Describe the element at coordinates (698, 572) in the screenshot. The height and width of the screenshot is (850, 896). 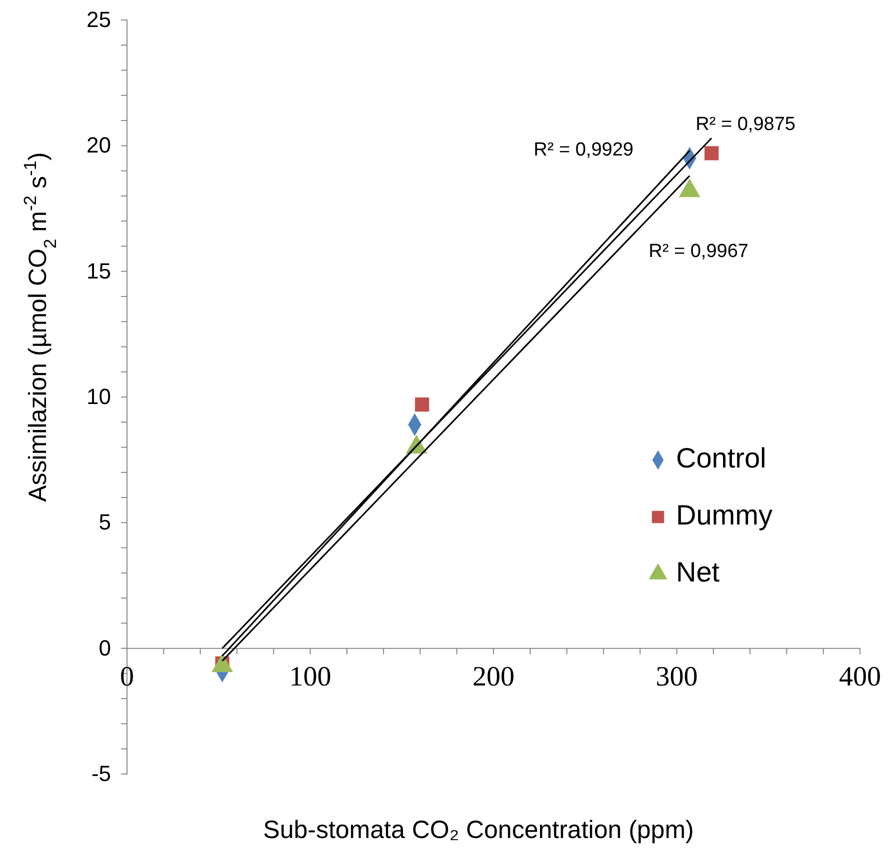
I see `legend-label: Net` at that location.